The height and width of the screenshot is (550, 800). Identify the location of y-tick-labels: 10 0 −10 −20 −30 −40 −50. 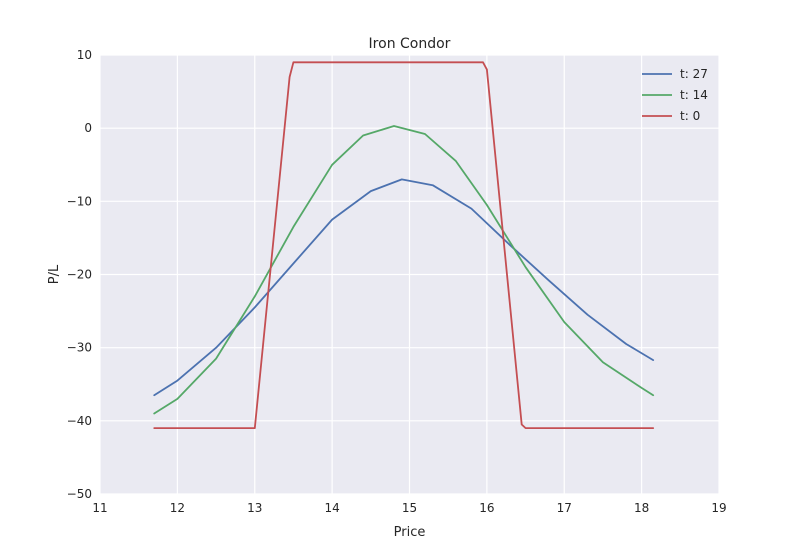
(79, 274).